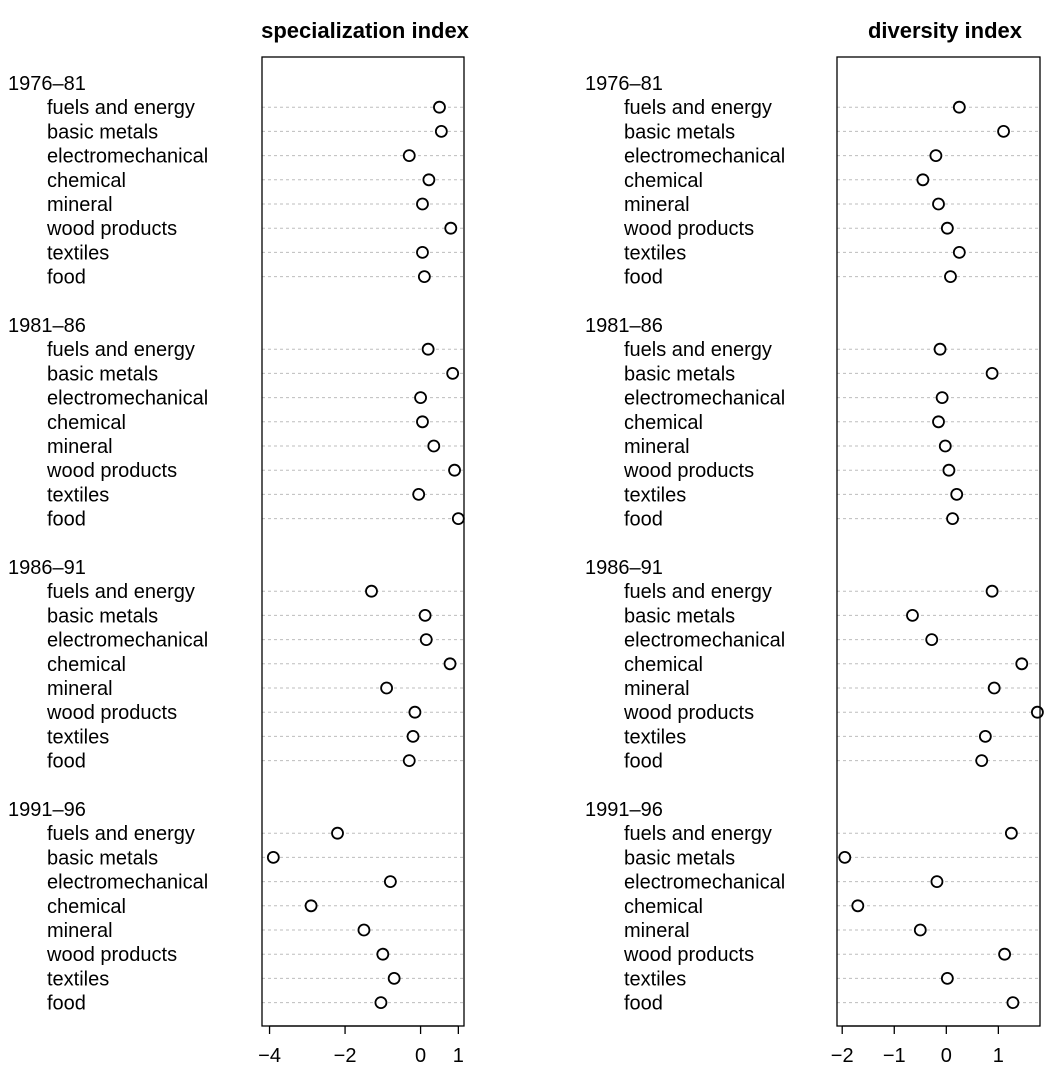 The height and width of the screenshot is (1070, 1055). I want to click on group-label: 1991–96, so click(47, 810).